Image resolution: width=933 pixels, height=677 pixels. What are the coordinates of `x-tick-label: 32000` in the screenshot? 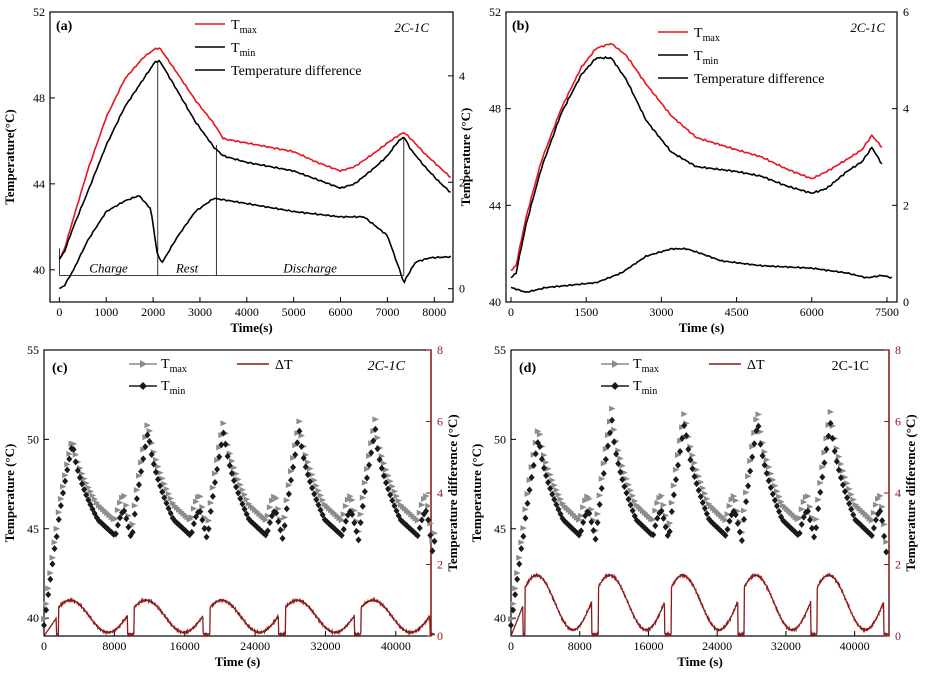 It's located at (786, 646).